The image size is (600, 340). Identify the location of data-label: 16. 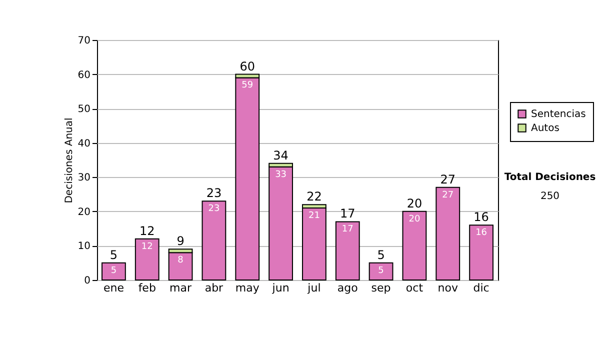
(482, 233).